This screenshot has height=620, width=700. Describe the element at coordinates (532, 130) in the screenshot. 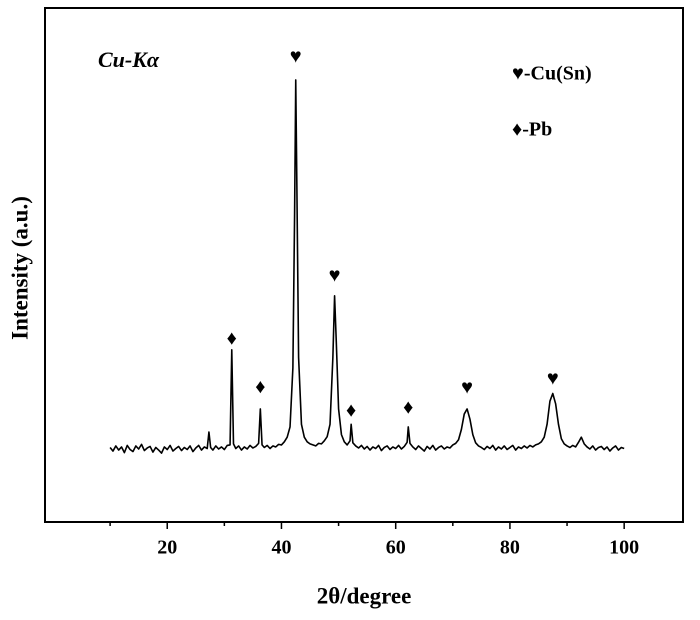

I see `legend-entry: ♦-Pb` at that location.